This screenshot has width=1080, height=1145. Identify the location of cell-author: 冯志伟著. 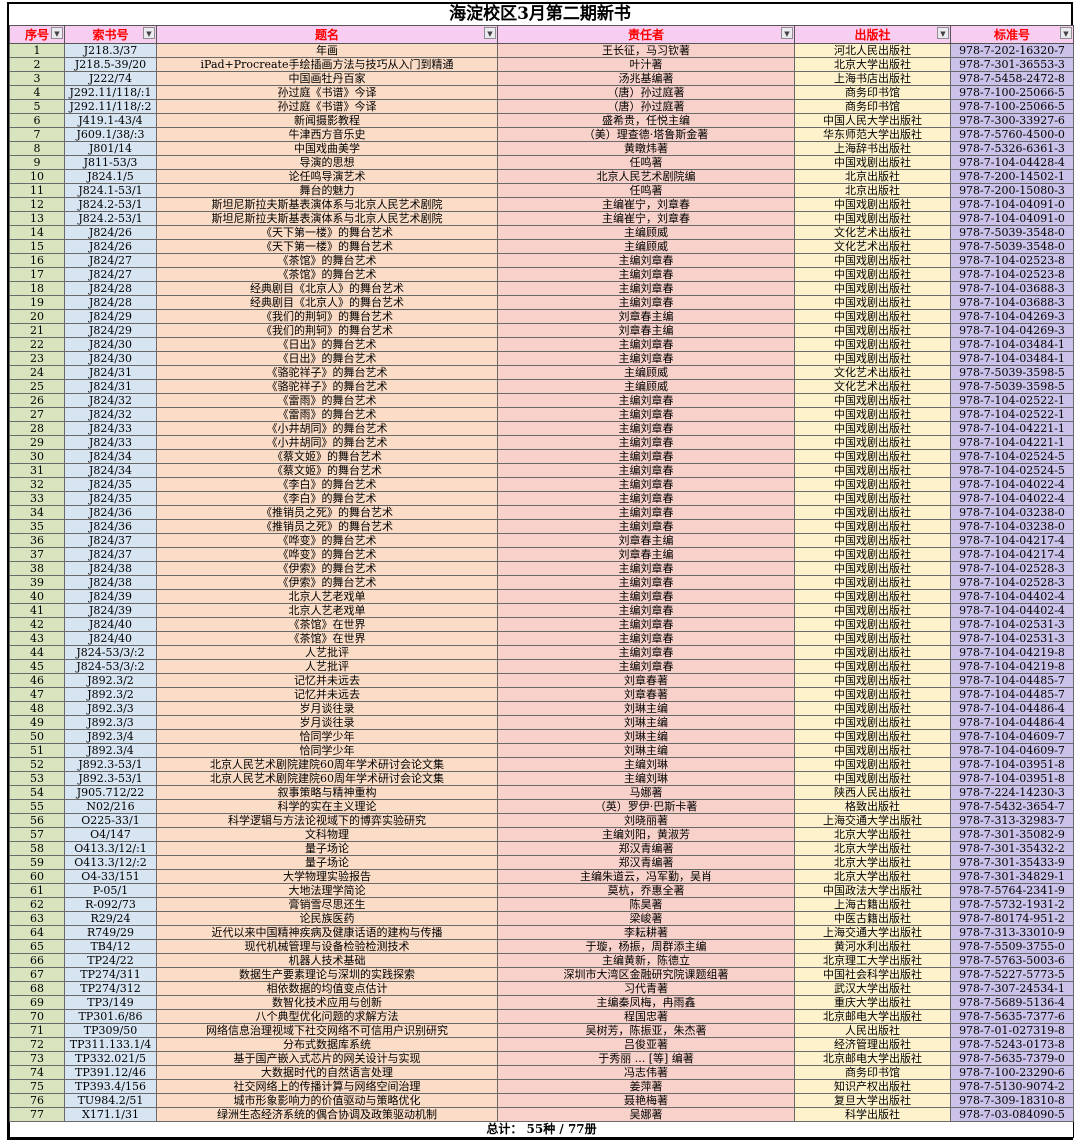
(646, 1072).